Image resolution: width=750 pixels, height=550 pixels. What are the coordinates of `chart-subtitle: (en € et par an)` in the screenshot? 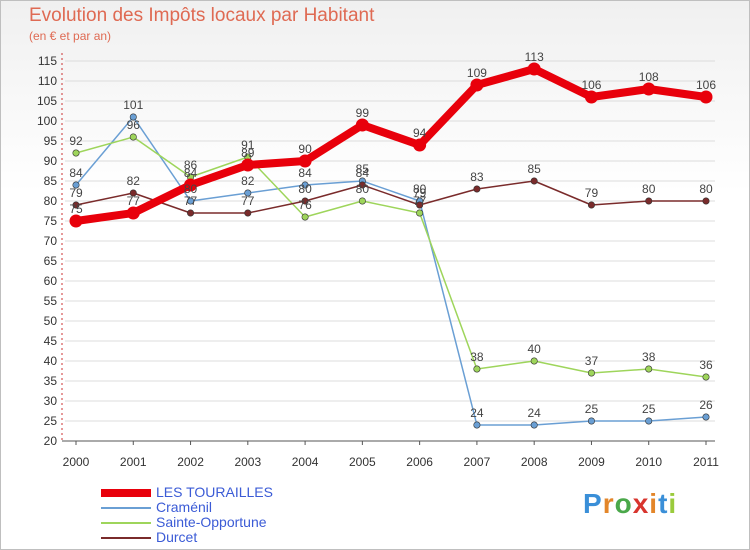 It's located at (70, 36).